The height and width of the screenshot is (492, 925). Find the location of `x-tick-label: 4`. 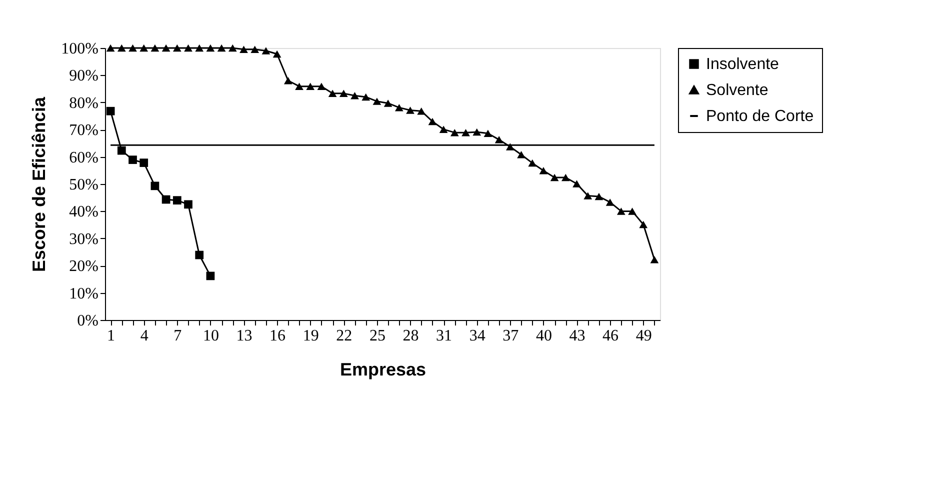

x-tick-label: 4 is located at coordinates (144, 336).